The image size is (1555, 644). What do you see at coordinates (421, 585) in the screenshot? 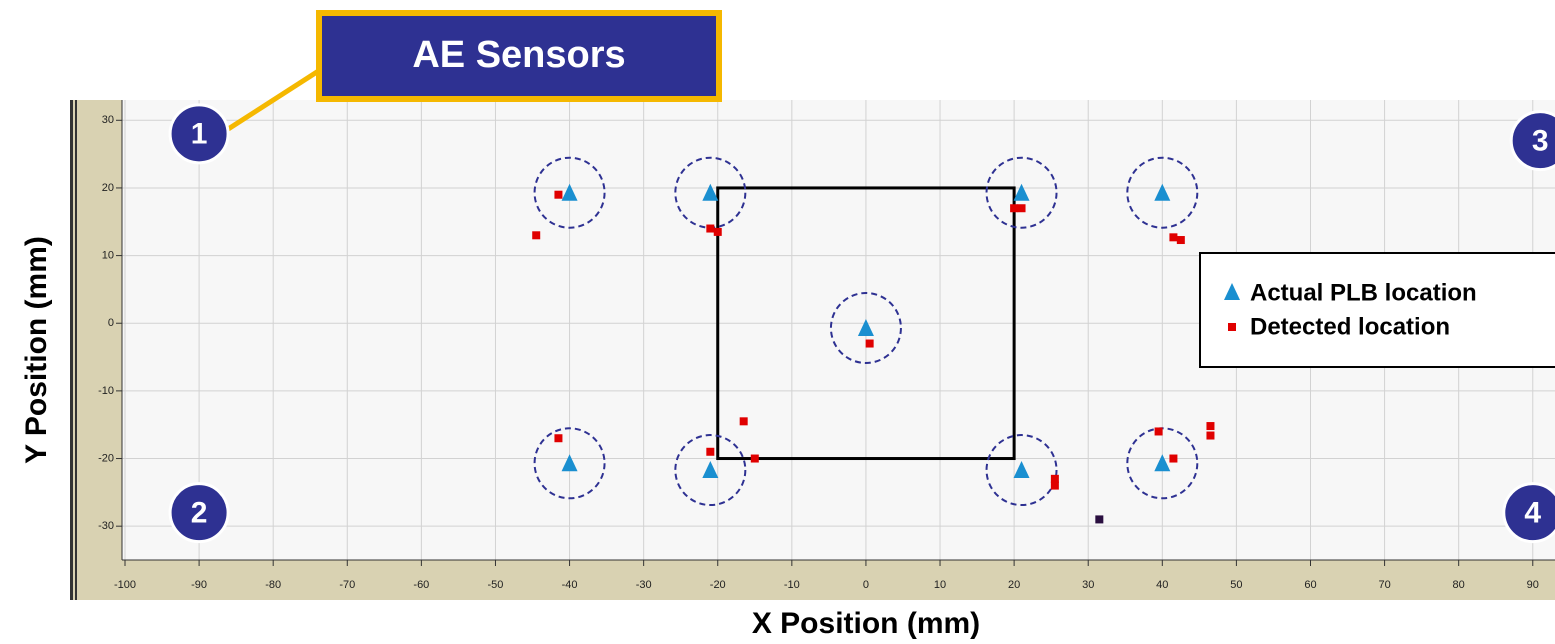
I see `x-tick-label: -60` at bounding box center [421, 585].